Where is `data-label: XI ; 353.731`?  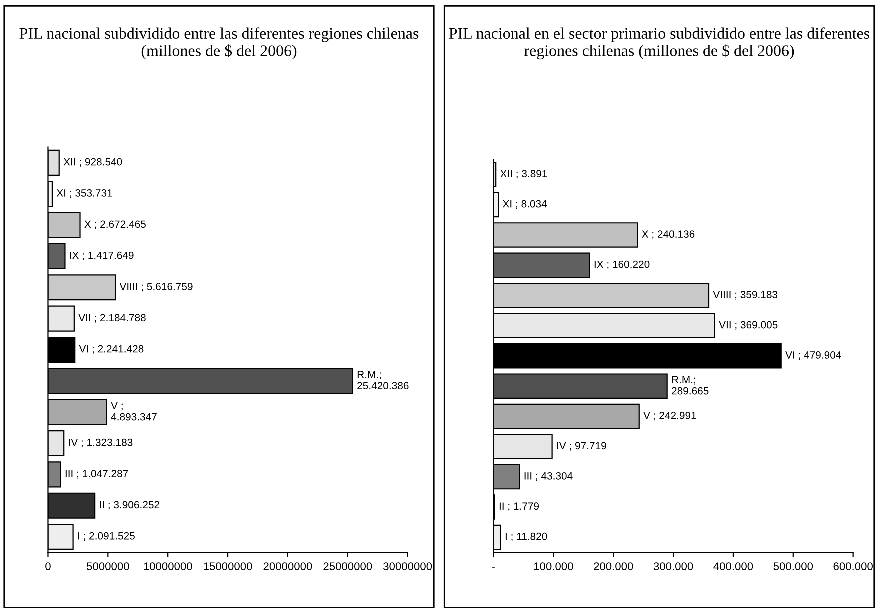
data-label: XI ; 353.731 is located at coordinates (84, 194).